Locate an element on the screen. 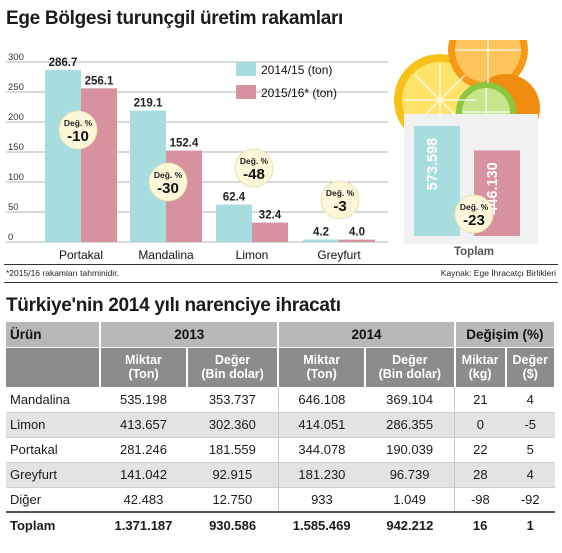 The image size is (562, 553). change-badge: Değ. %-10 is located at coordinates (78, 130).